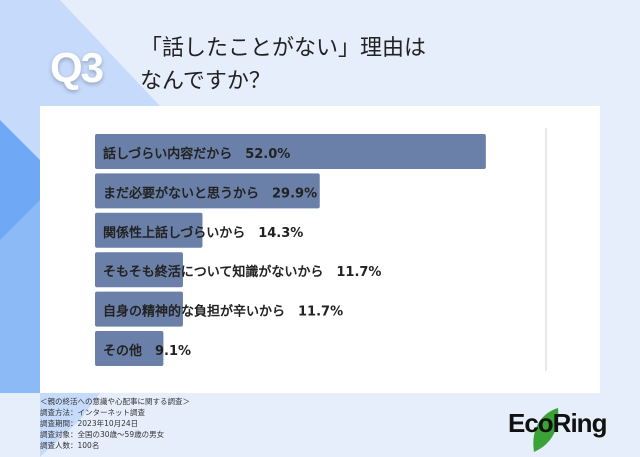 The height and width of the screenshot is (457, 640). What do you see at coordinates (147, 351) in the screenshot?
I see `bar-label: その他 9.1%` at bounding box center [147, 351].